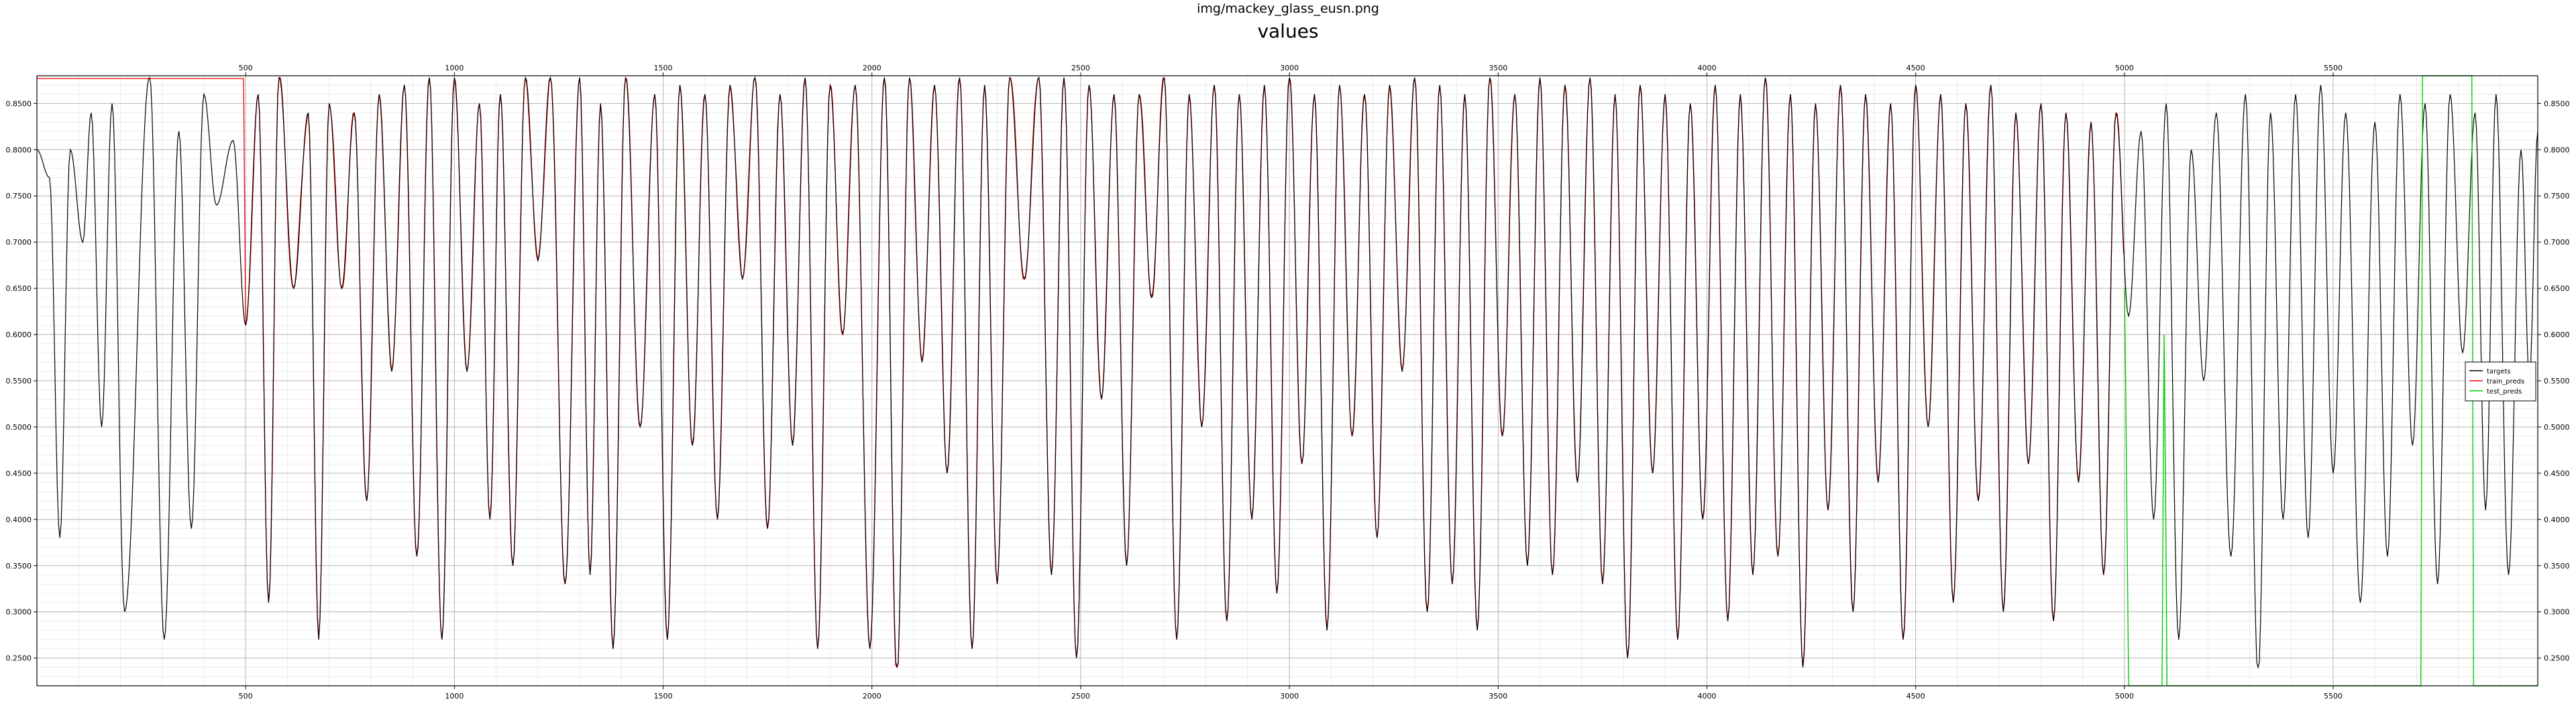 The image size is (2576, 724). I want to click on y-tick-label-right: 0.5500, so click(2557, 381).